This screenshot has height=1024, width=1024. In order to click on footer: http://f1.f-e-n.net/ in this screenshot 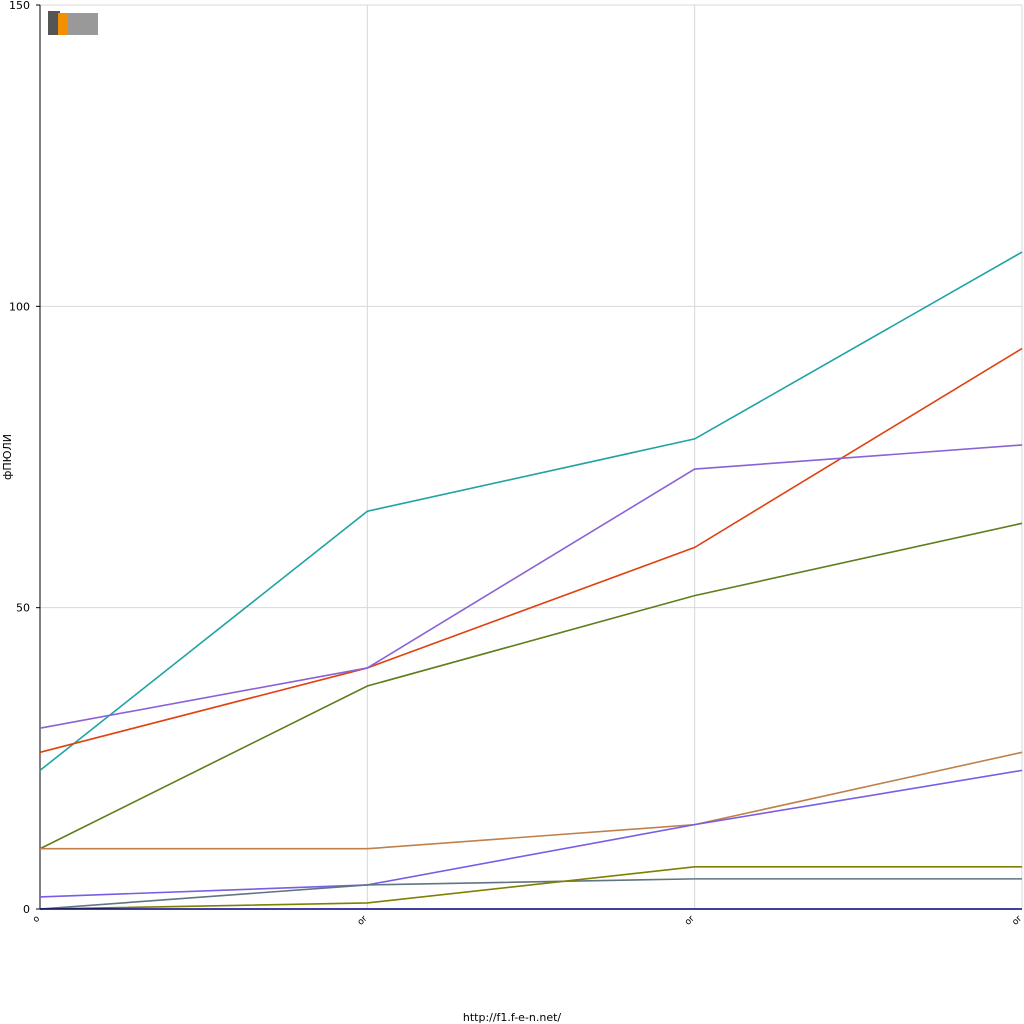, I will do `click(512, 1017)`.